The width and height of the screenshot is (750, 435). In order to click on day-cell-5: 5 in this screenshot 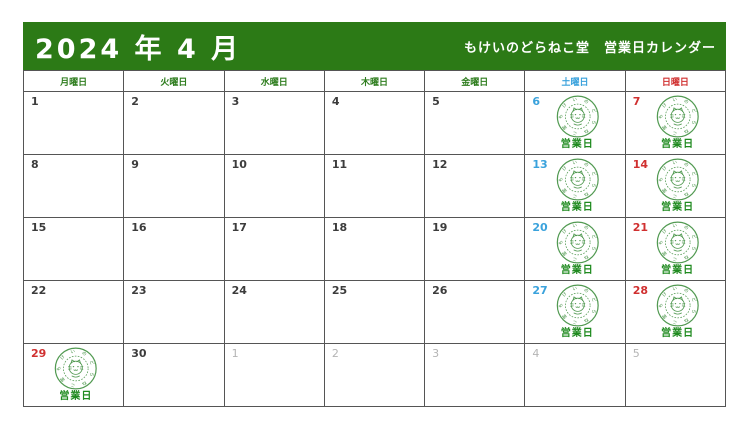, I will do `click(475, 123)`.